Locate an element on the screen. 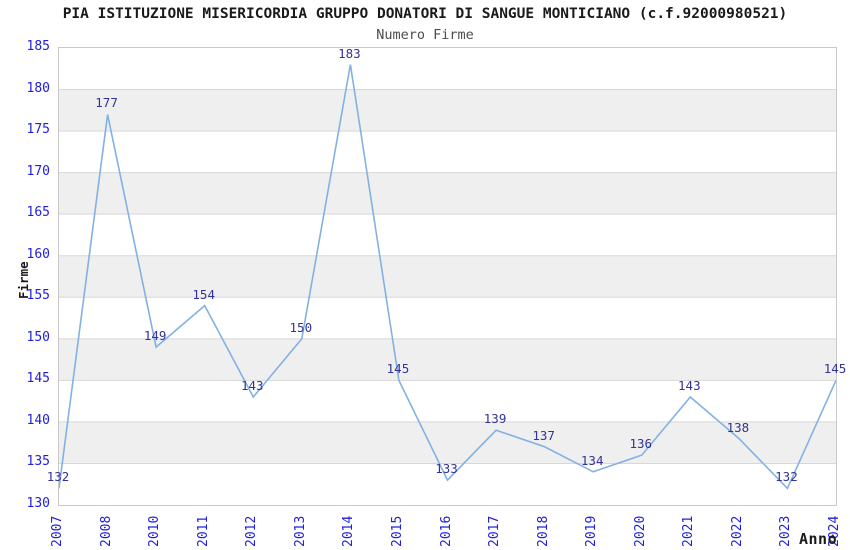  y-tick-label: 175 is located at coordinates (38, 130).